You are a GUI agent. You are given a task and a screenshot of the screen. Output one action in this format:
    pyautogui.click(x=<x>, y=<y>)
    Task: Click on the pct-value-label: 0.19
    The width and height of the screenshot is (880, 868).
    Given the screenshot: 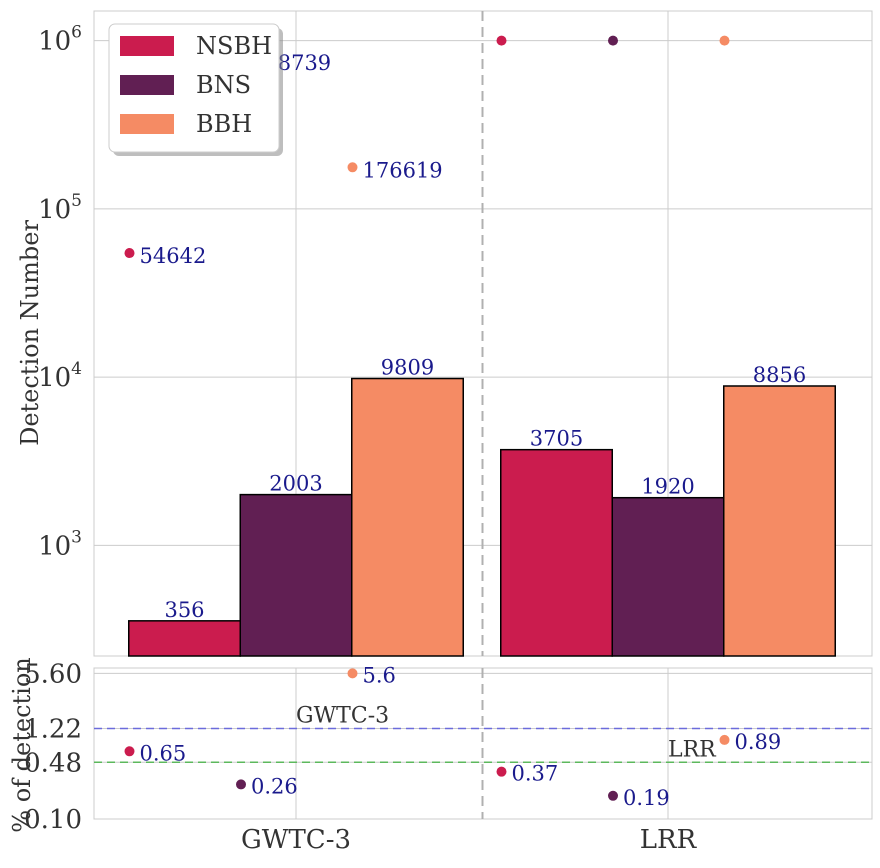 What is the action you would take?
    pyautogui.click(x=646, y=798)
    